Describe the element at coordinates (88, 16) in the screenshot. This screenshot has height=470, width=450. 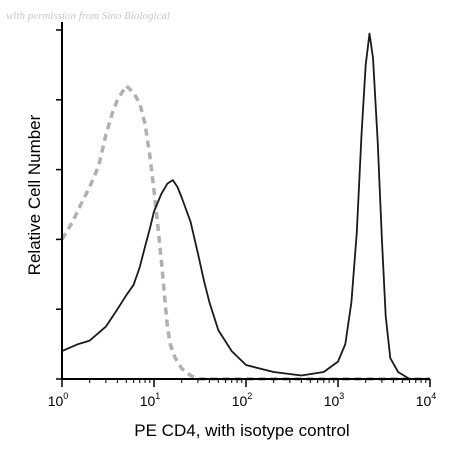
I see `watermark-text: with permission from Sino Biological` at that location.